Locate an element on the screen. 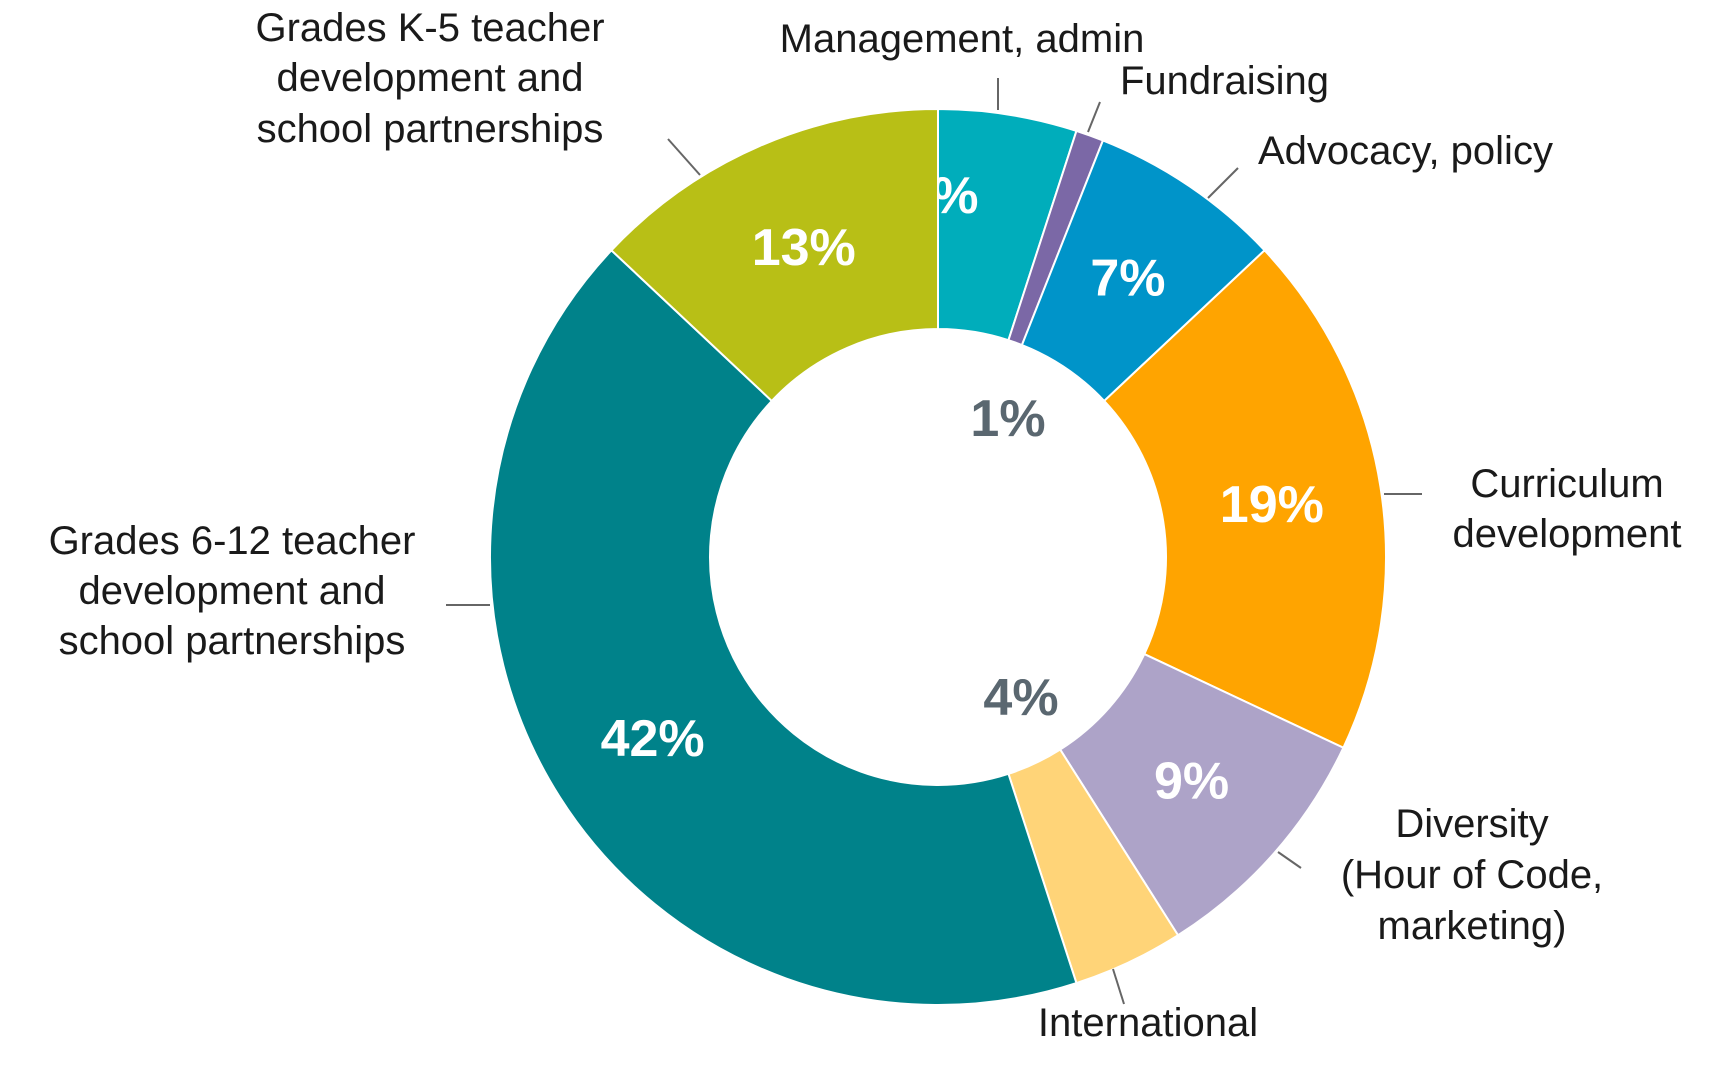 The width and height of the screenshot is (1736, 1084). category-label-5-line-1: Diversity is located at coordinates (1471, 824).